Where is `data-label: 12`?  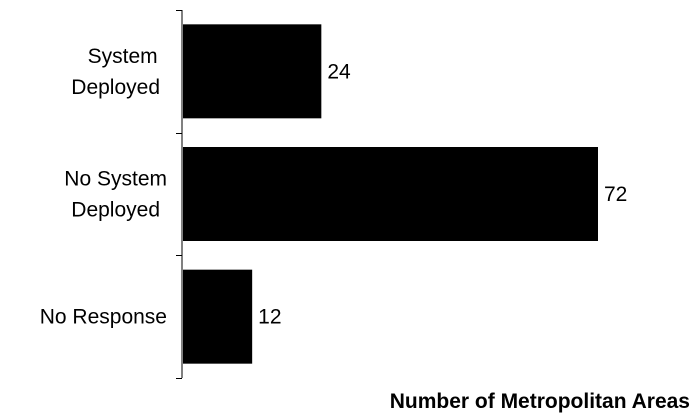
data-label: 12 is located at coordinates (269, 317).